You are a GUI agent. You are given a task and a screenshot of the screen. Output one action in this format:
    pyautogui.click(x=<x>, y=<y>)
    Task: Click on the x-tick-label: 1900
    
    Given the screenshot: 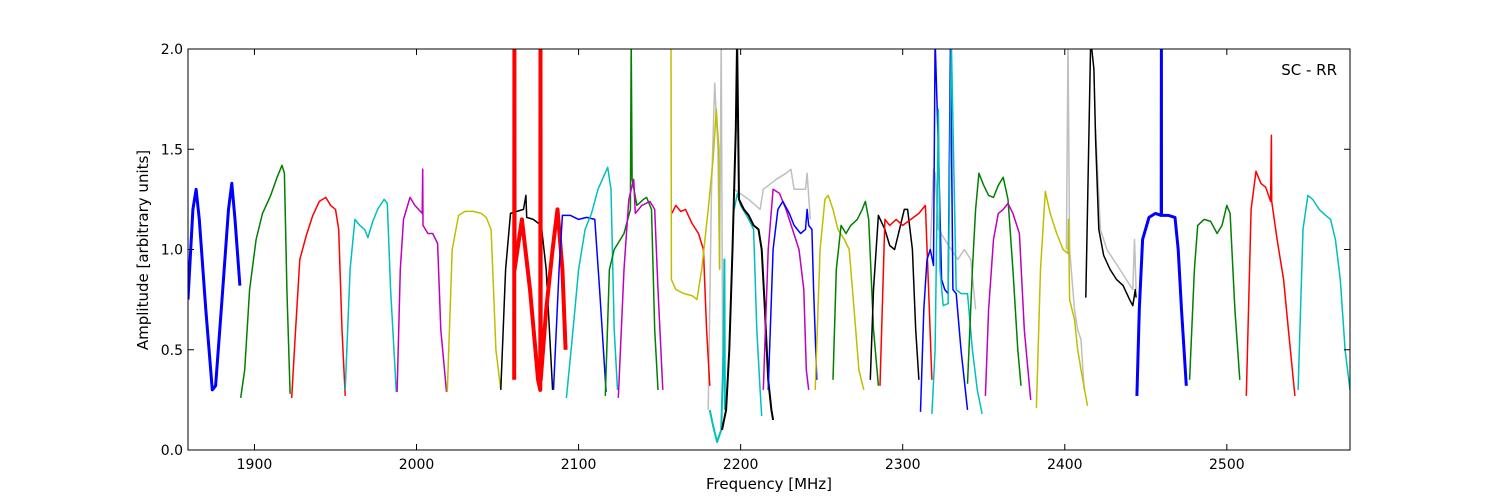 What is the action you would take?
    pyautogui.click(x=255, y=465)
    